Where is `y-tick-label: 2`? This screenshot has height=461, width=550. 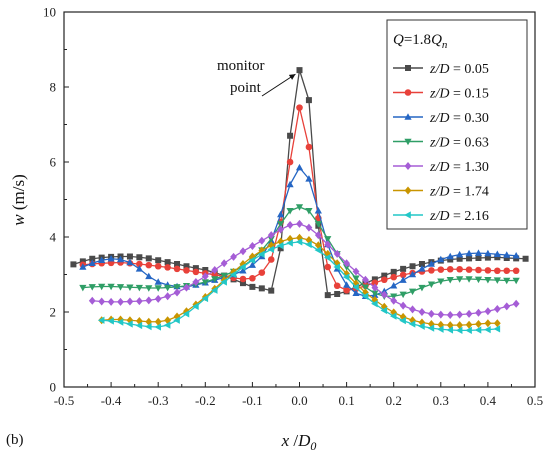
y-tick-label: 2 is located at coordinates (53, 312).